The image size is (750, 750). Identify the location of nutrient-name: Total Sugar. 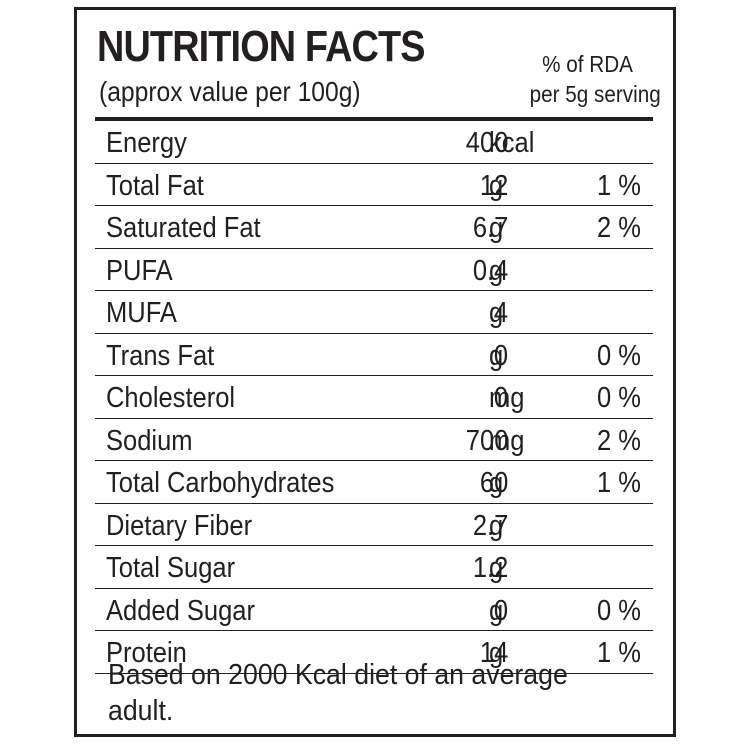
(171, 568).